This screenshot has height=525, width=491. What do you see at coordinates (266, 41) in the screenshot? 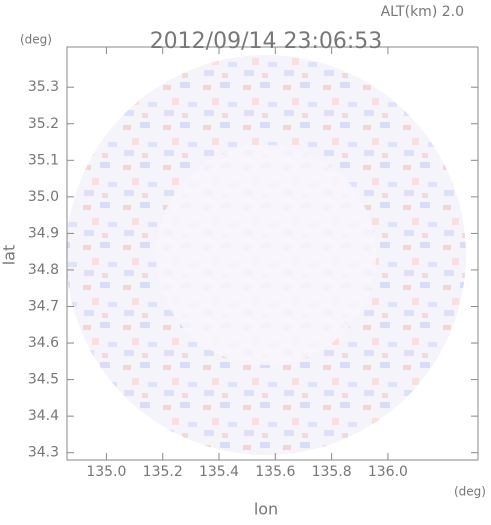
I see `chart-title: 2012/09/14 23:06:53` at bounding box center [266, 41].